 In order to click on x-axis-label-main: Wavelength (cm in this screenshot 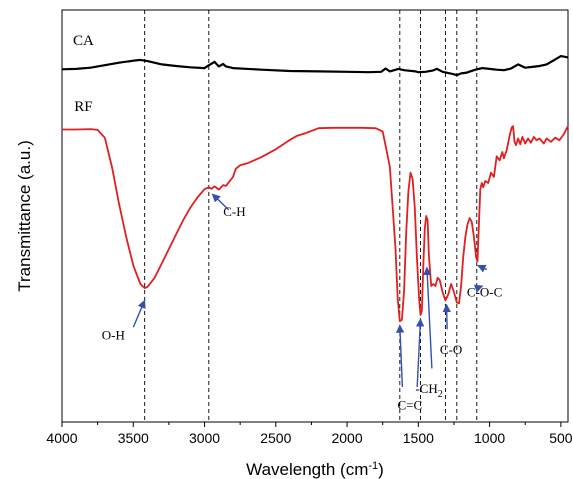, I will do `click(307, 469)`.